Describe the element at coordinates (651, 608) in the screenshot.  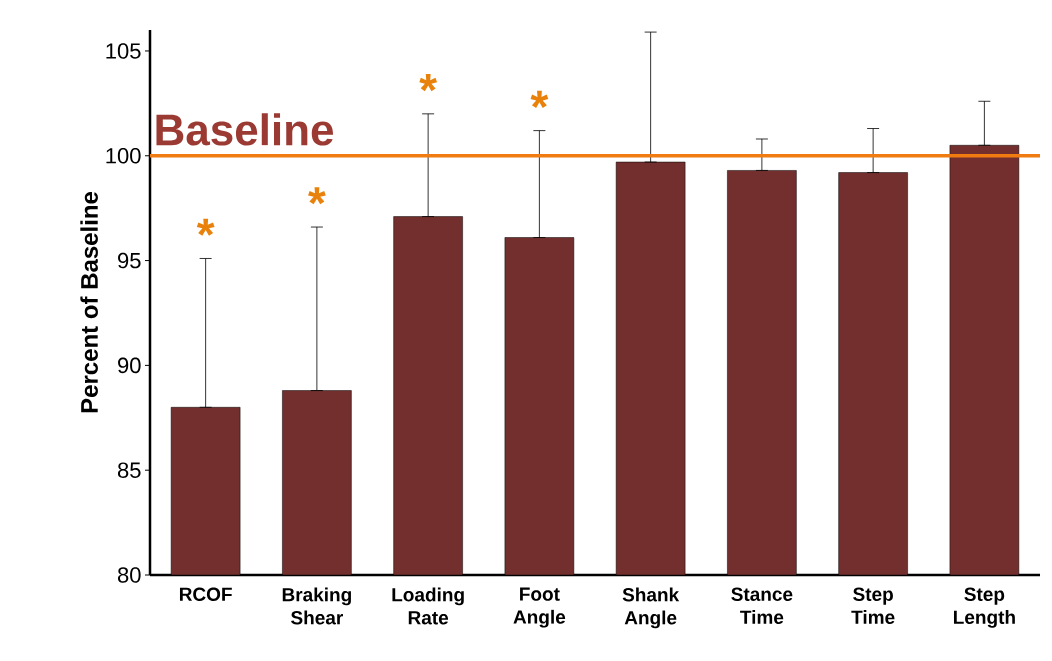
I see `x-tick-label: Shank Angle` at that location.